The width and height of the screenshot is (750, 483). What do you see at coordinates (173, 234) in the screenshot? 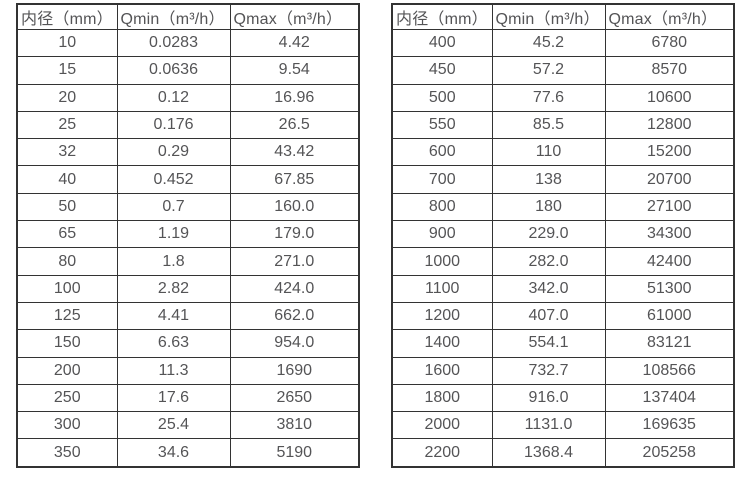
I see `cell: 1.19` at bounding box center [173, 234].